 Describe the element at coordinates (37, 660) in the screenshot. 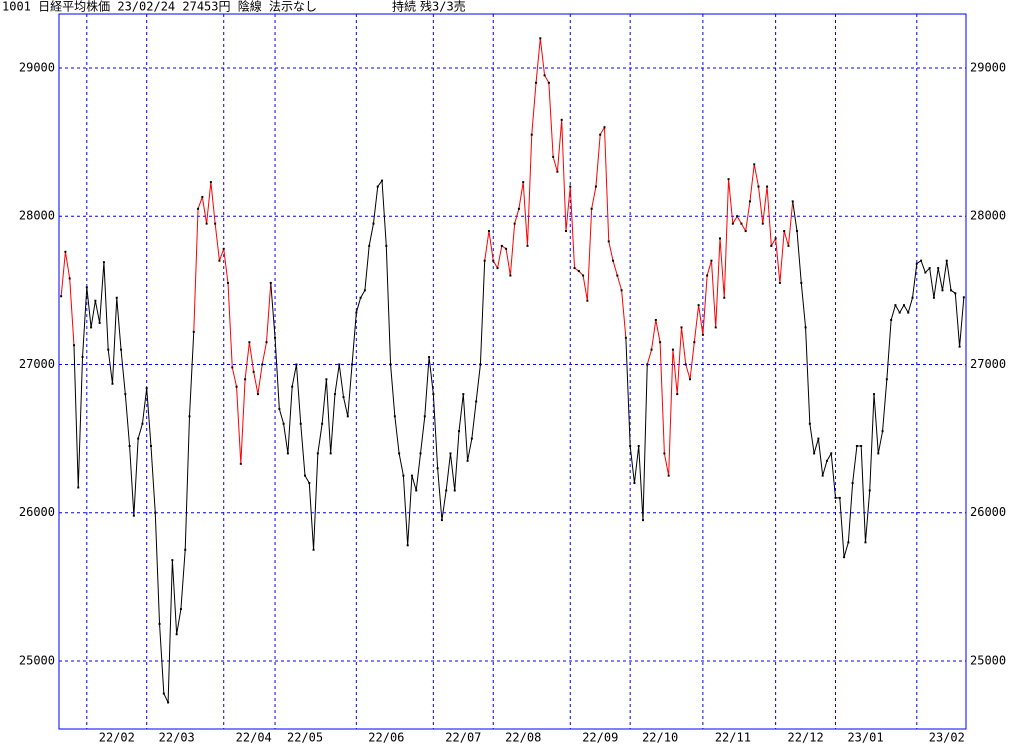

I see `y-tick-label: 25000` at that location.